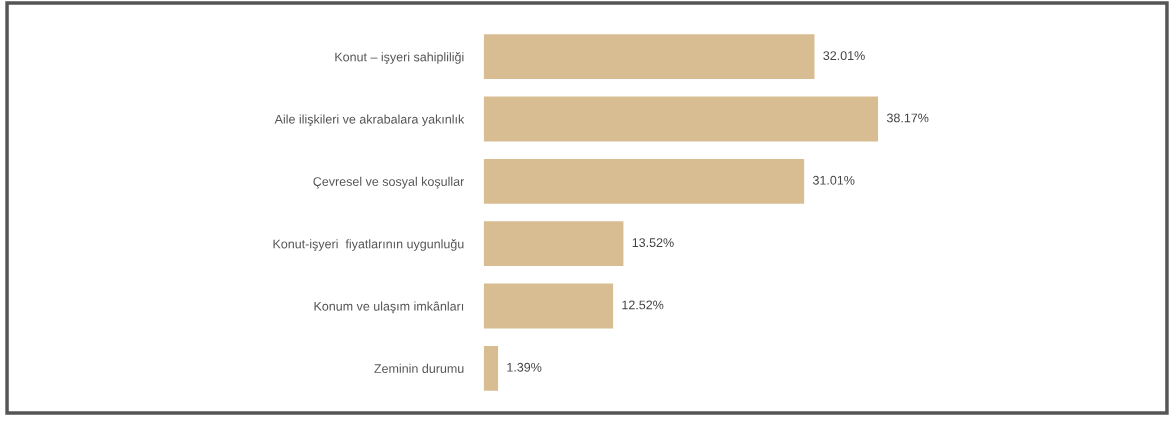 The height and width of the screenshot is (425, 1174). Describe the element at coordinates (907, 118) in the screenshot. I see `data-label: 38.17%` at that location.